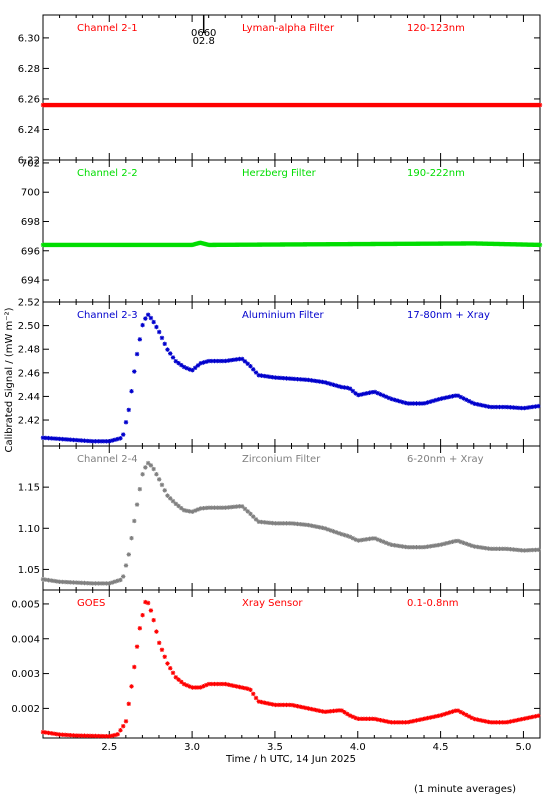  What do you see at coordinates (204, 41) in the screenshot?
I see `annotation-label: 02.8` at bounding box center [204, 41].